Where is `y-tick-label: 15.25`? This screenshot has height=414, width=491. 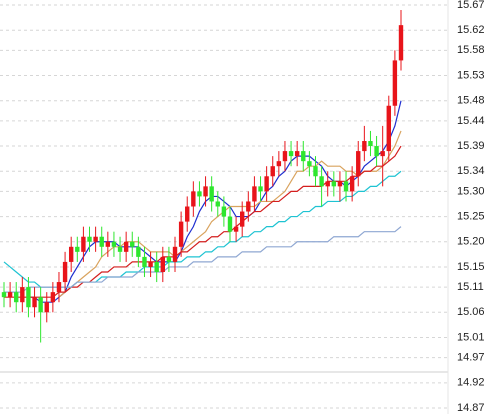
y-tick-label: 15.25 is located at coordinates (471, 216).